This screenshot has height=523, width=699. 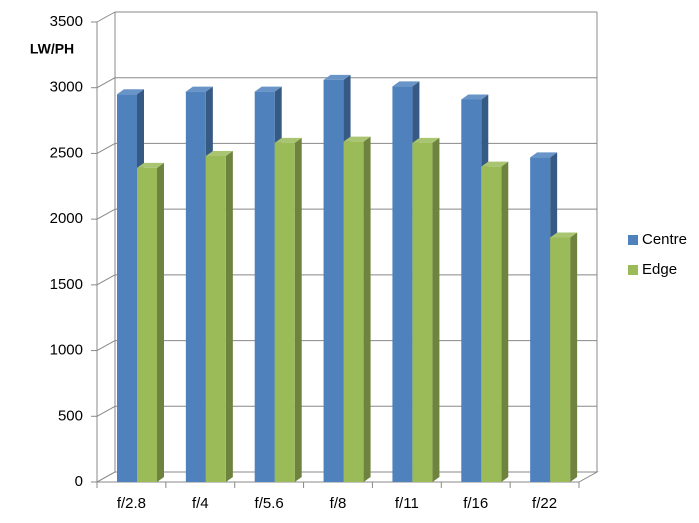 I want to click on y-axis-label: LW/PH, so click(x=52, y=49).